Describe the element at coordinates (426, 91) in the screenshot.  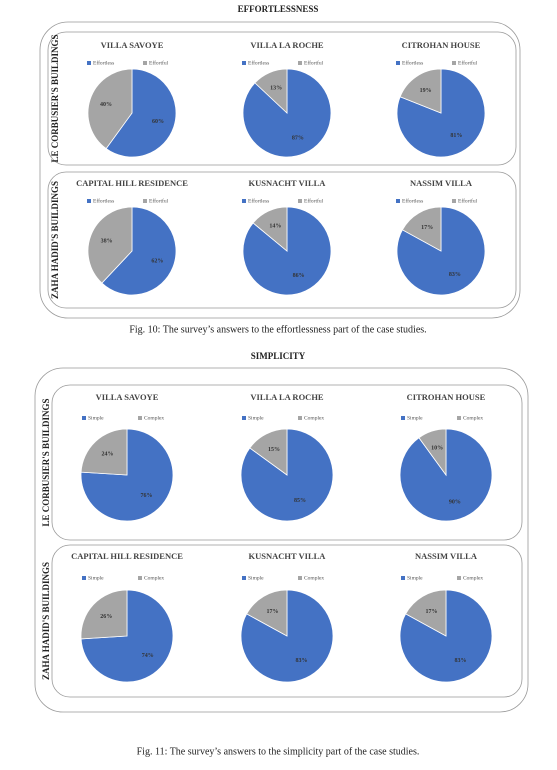
I see `value-label: 19%` at that location.